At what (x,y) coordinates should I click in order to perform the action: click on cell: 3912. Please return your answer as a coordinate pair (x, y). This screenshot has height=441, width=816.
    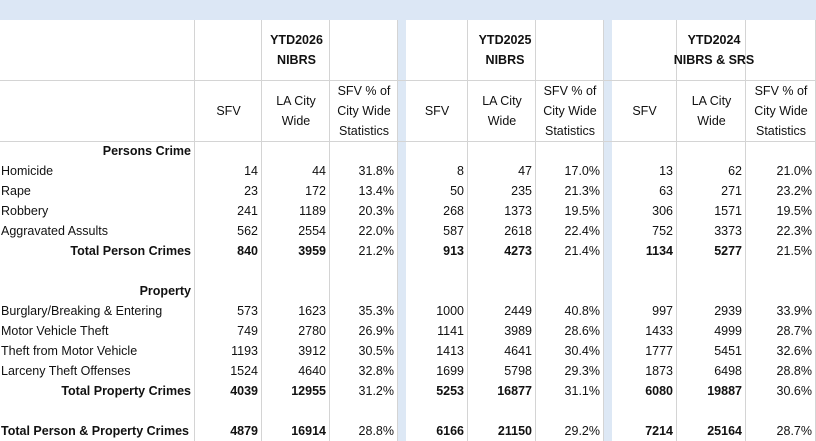
    Looking at the image, I should click on (312, 351).